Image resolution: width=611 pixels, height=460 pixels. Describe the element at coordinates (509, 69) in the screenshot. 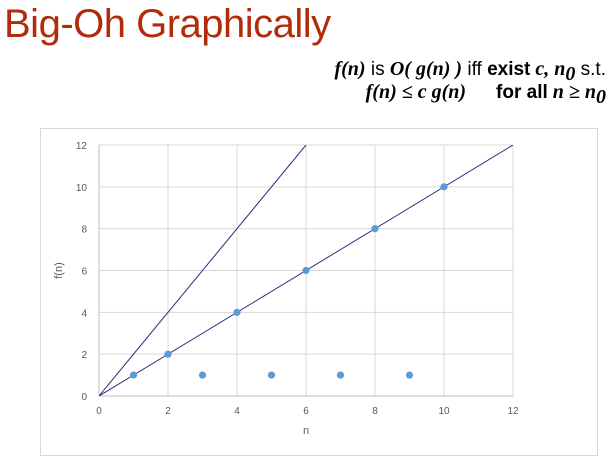

I see `word-exist: exist` at that location.